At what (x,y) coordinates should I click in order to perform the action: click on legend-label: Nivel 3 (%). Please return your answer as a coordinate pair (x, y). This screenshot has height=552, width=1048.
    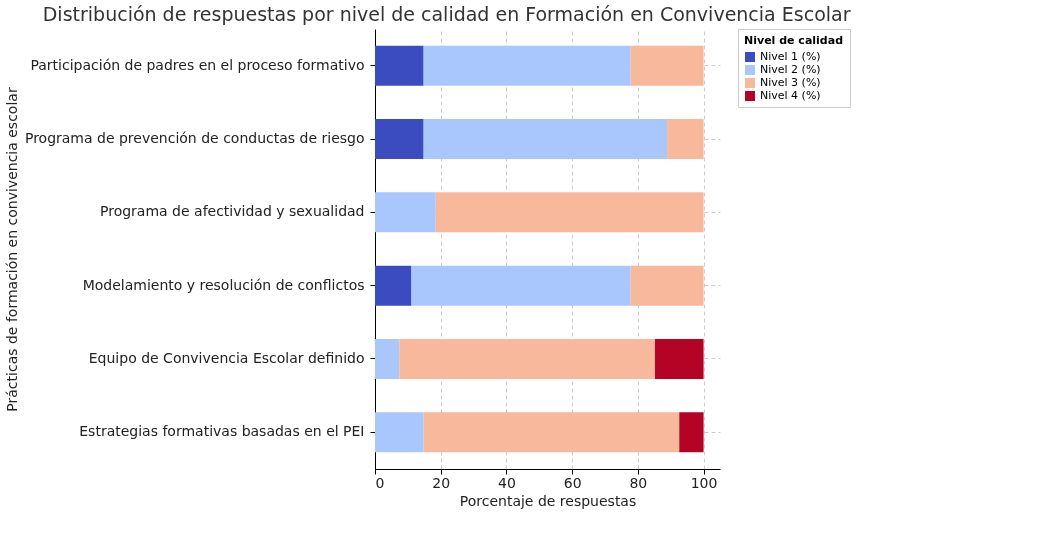
    Looking at the image, I should click on (790, 82).